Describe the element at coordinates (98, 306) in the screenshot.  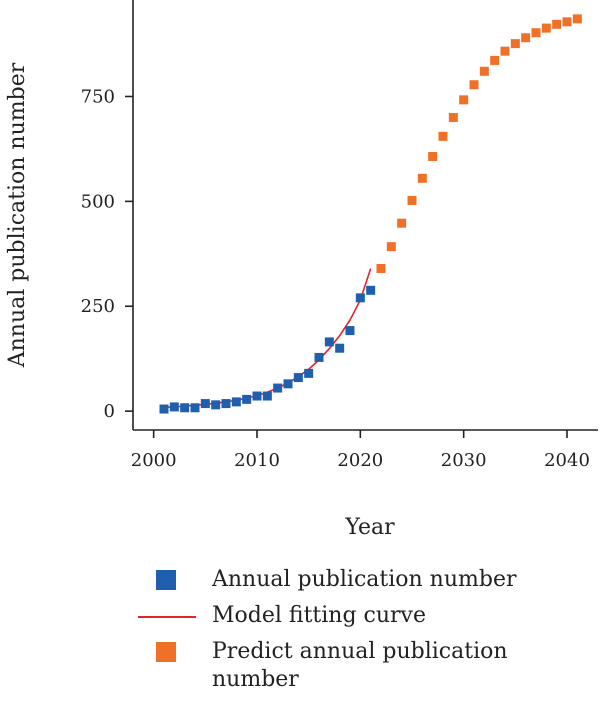
I see `y-tick-label: 250` at that location.